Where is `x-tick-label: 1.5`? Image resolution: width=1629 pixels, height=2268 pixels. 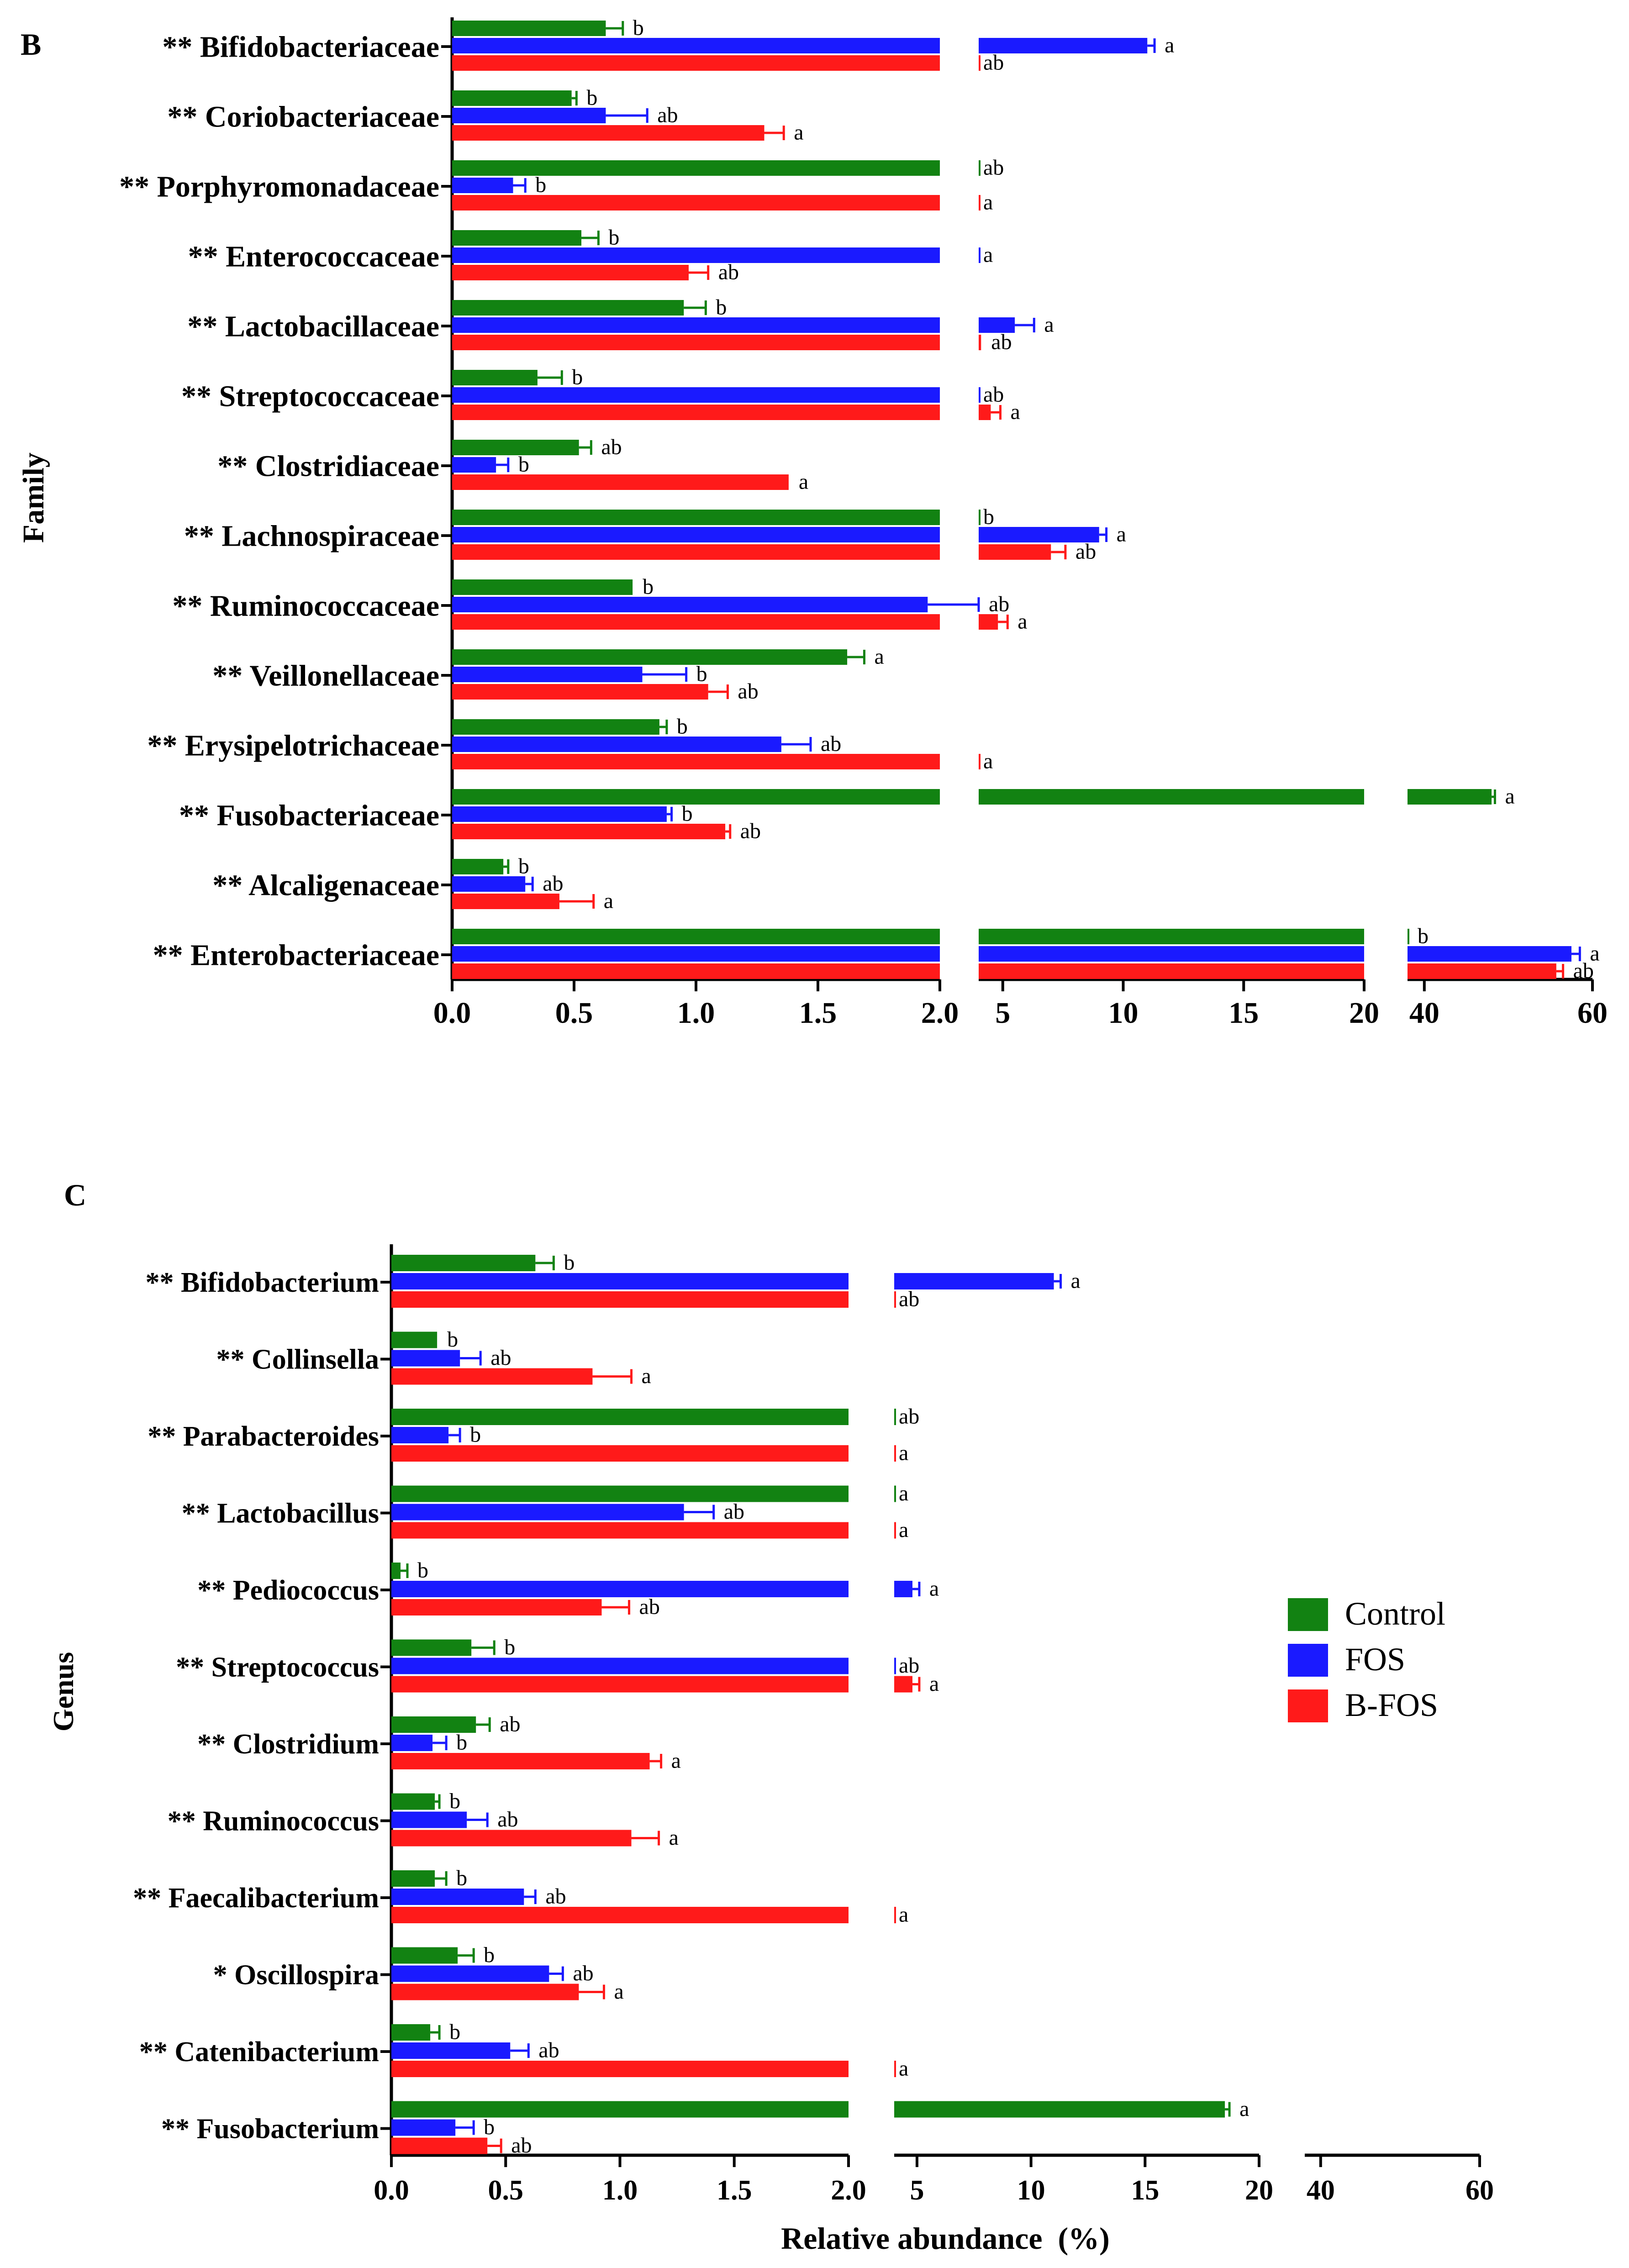
x-tick-label: 1.5 is located at coordinates (818, 1013).